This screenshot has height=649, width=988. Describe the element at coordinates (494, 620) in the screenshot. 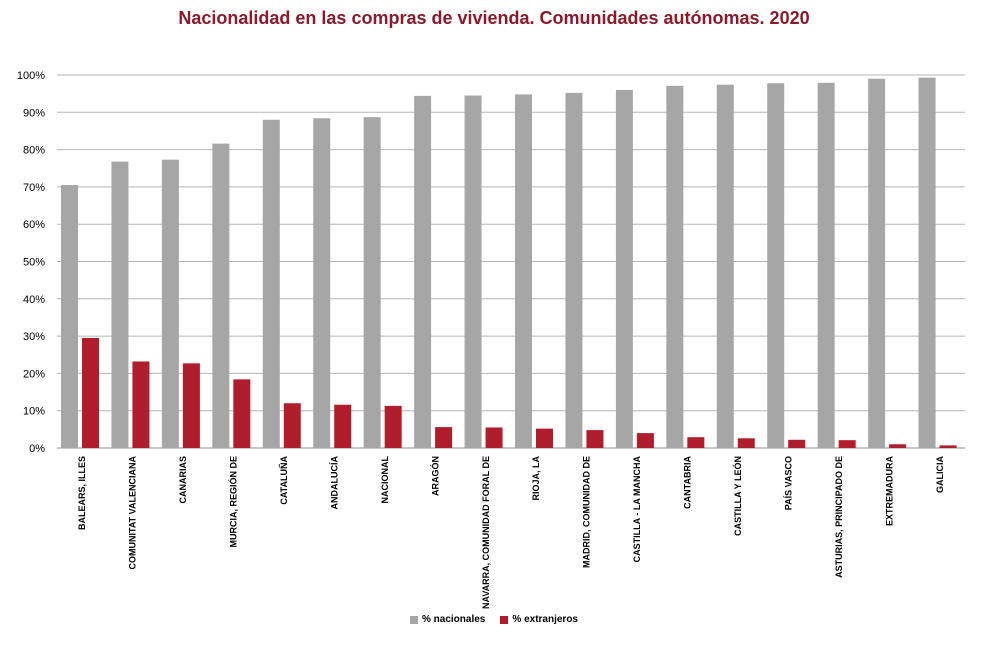

I see `legend: % nacionales % extranjeros` at that location.